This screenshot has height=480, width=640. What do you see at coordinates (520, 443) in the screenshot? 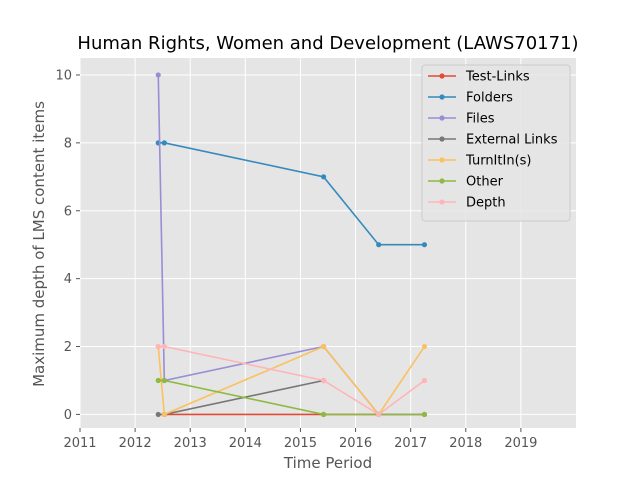
I see `x-tick-label: 2019` at bounding box center [520, 443].